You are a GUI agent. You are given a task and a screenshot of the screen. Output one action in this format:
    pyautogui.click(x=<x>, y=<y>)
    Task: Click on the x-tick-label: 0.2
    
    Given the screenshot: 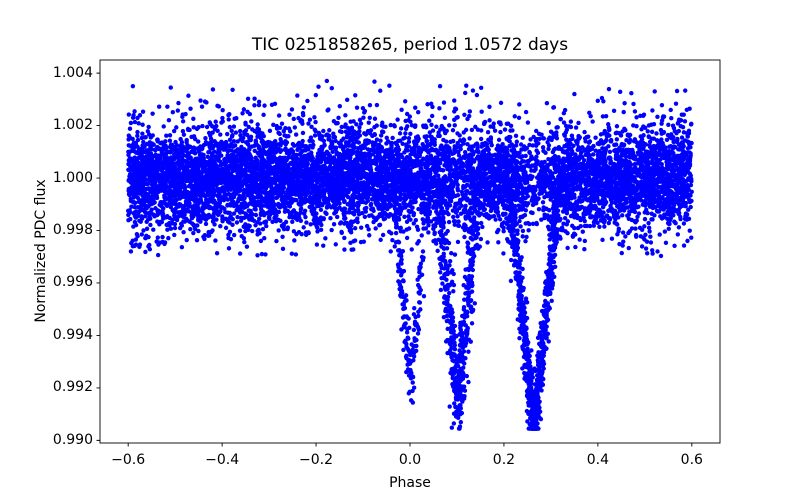 What is the action you would take?
    pyautogui.click(x=504, y=460)
    